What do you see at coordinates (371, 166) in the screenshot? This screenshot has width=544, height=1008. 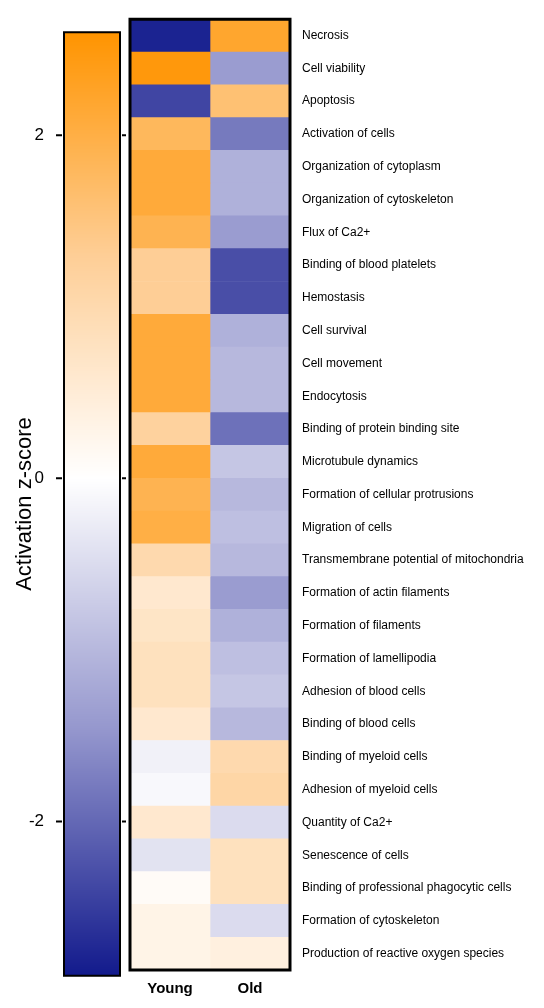 I see `y-tick-label: Organization of cytoplasm` at bounding box center [371, 166].